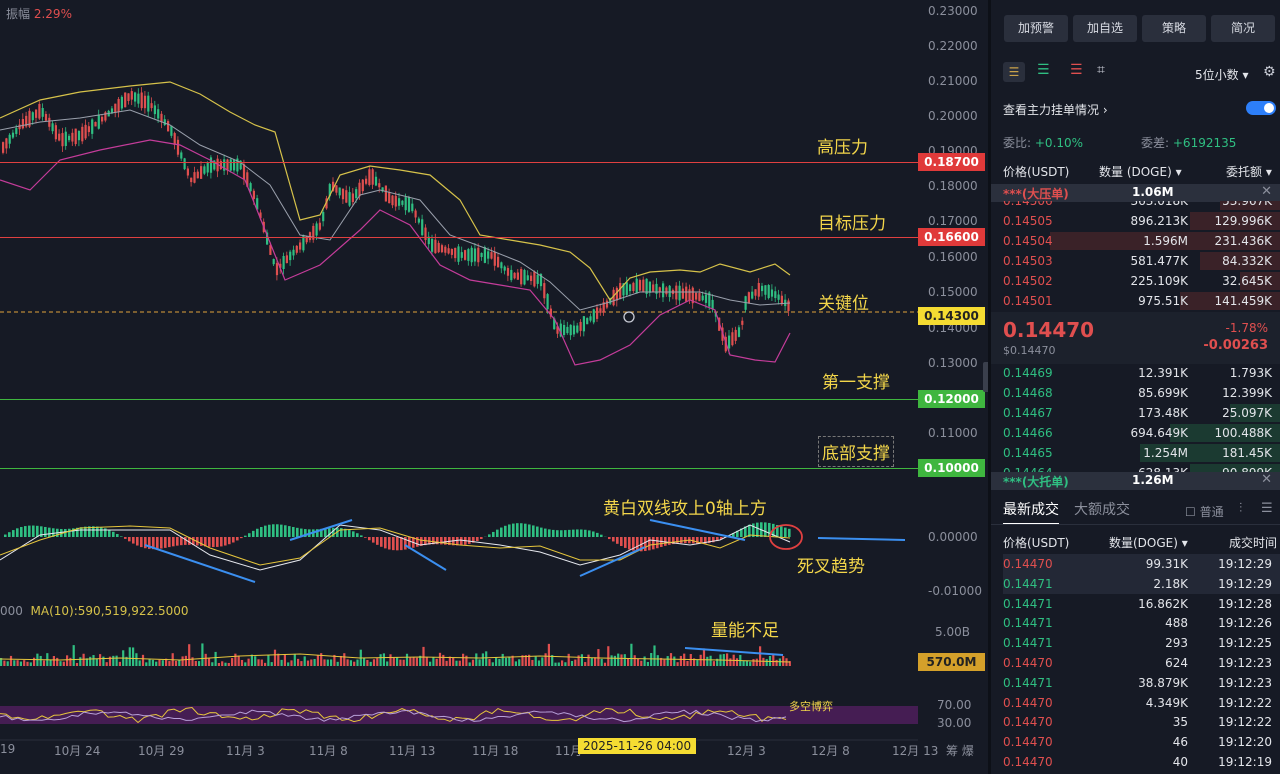 This screenshot has height=774, width=1280. I want to click on panel-divider, so click(989, 387).